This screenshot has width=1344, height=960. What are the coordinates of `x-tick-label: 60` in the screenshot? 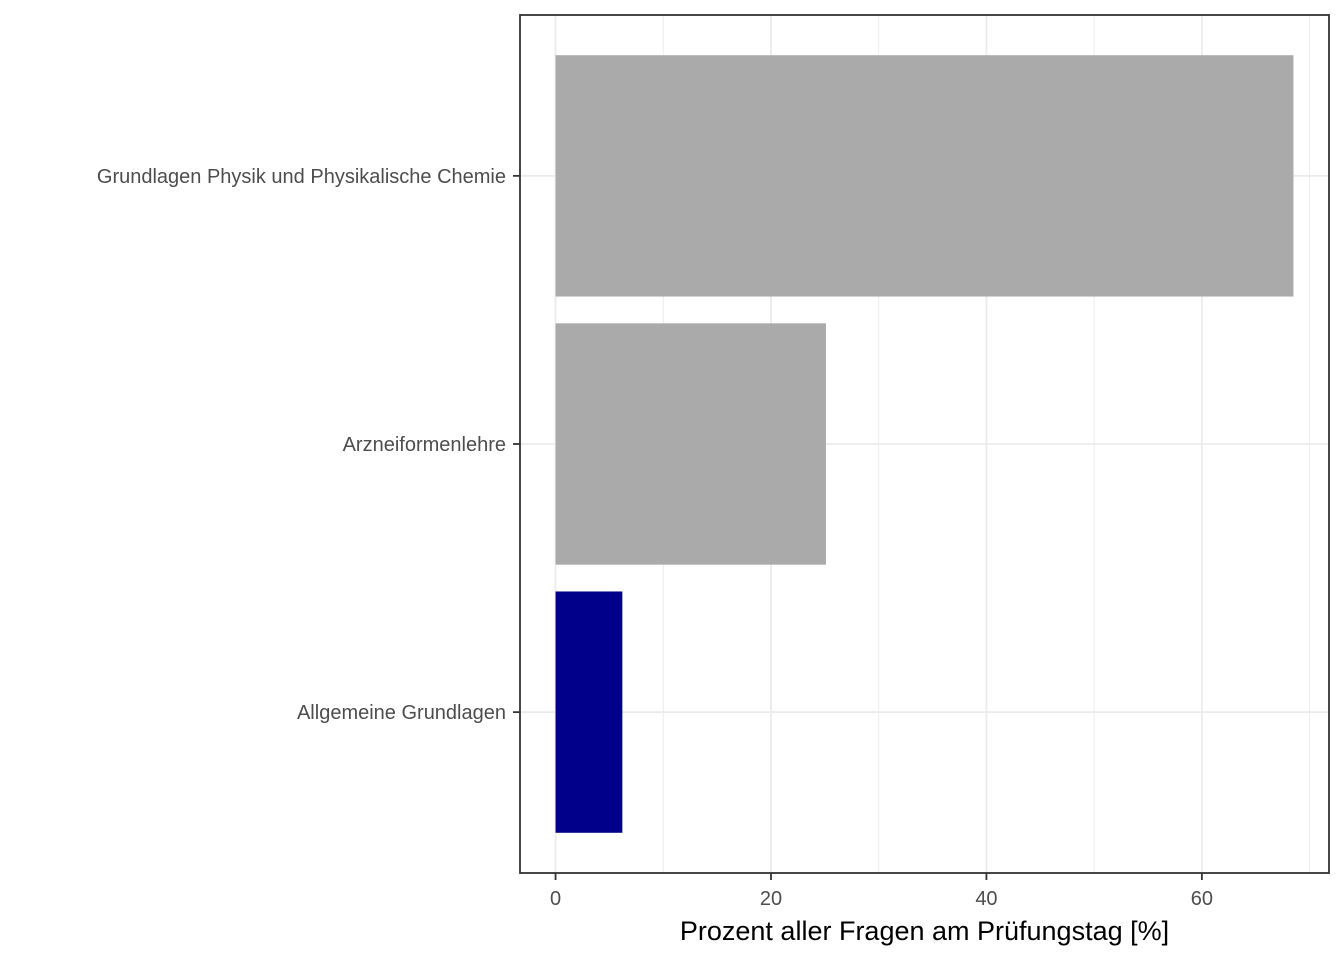 It's located at (1202, 899).